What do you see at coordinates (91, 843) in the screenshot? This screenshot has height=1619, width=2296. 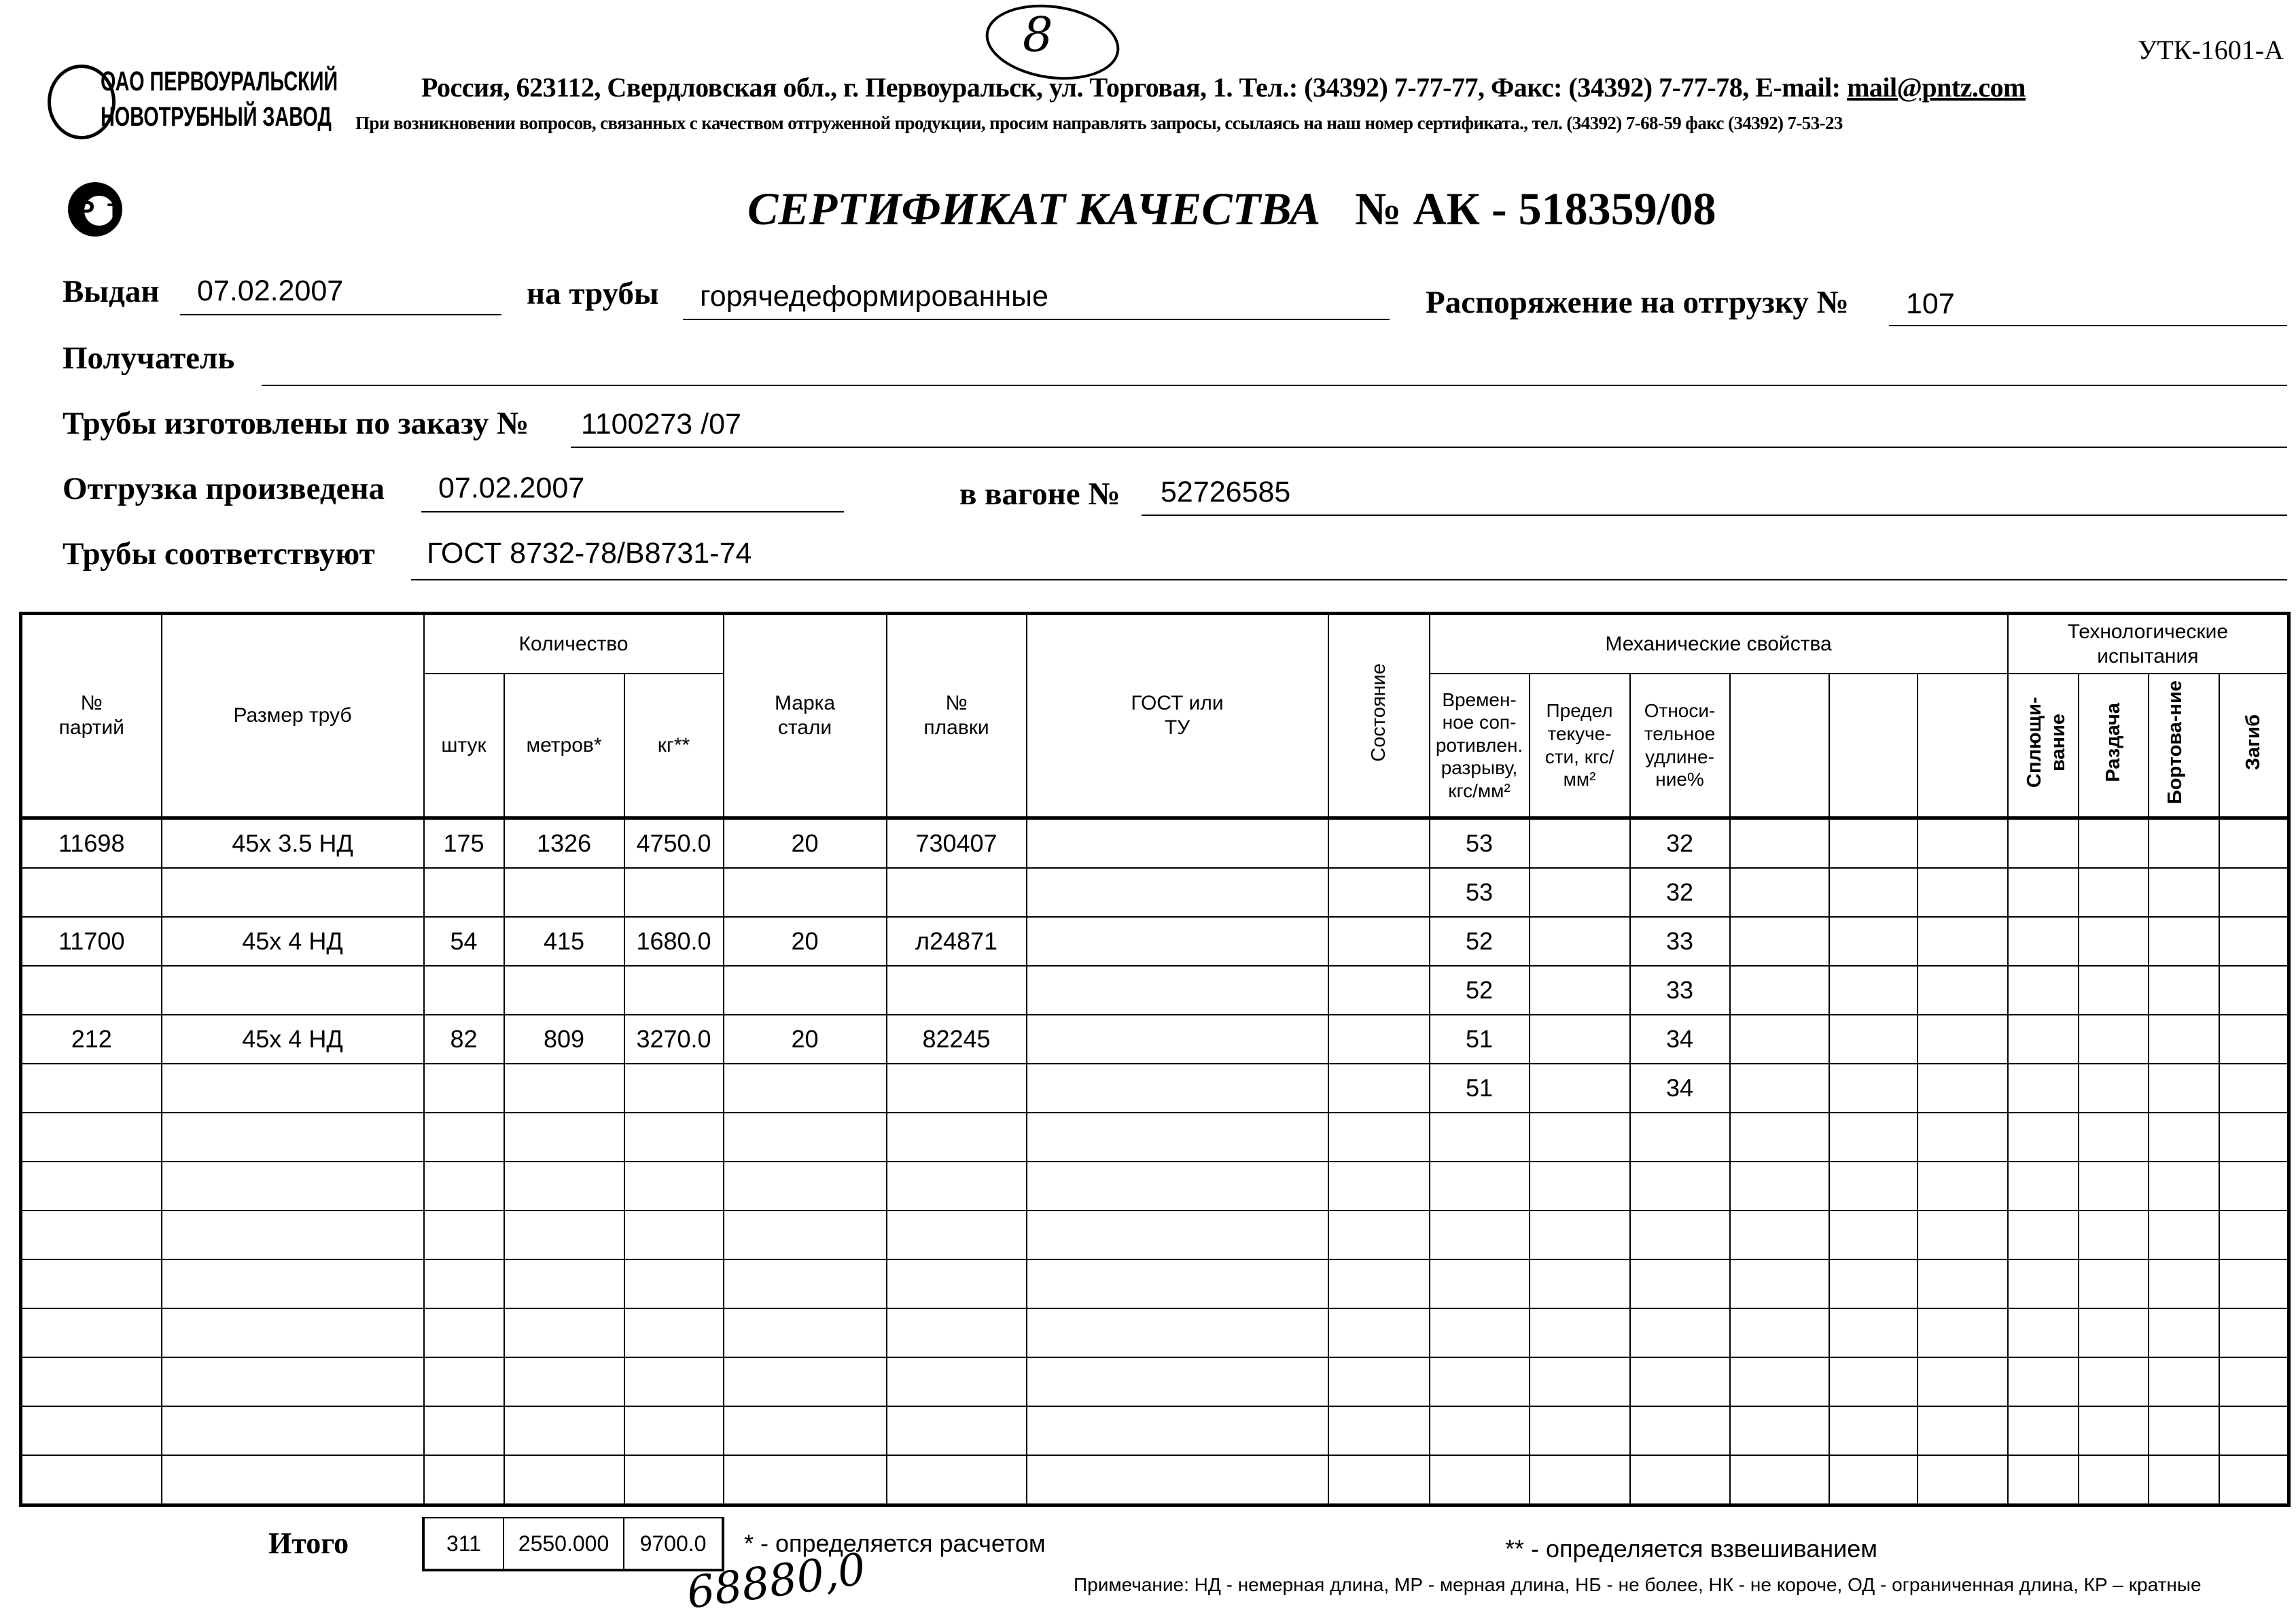 I see `cell-batch: 11698` at bounding box center [91, 843].